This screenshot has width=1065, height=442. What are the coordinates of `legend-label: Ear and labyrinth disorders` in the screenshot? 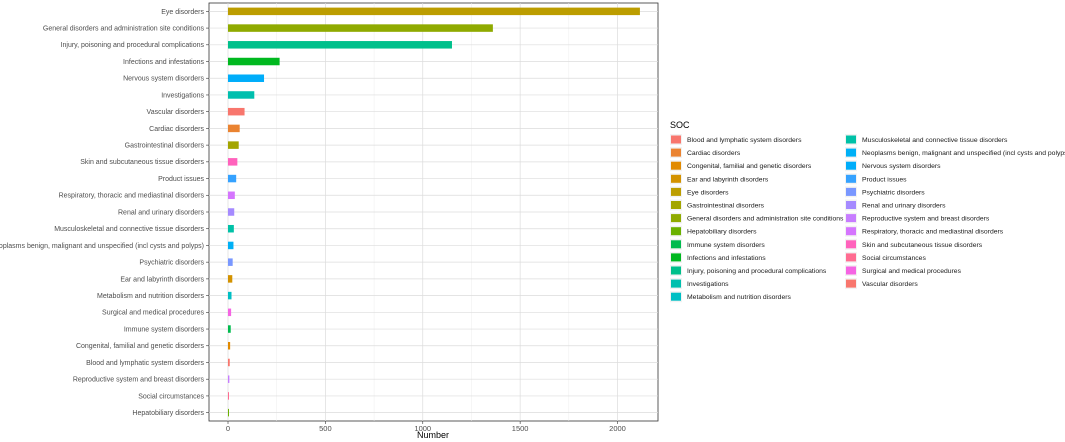 It's located at (728, 179).